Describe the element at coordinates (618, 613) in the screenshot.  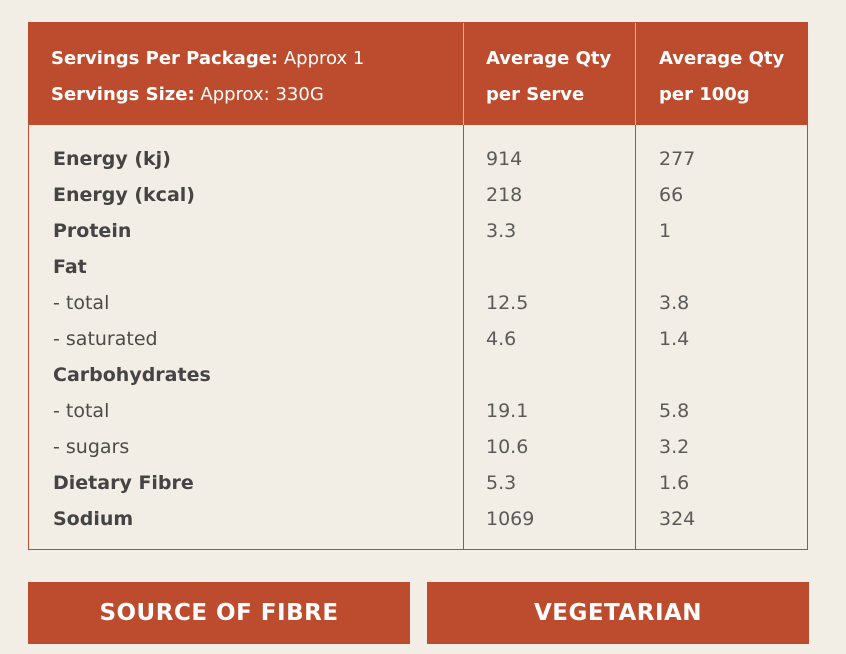
I see `vegetarian-badge: VEGETARIAN` at that location.